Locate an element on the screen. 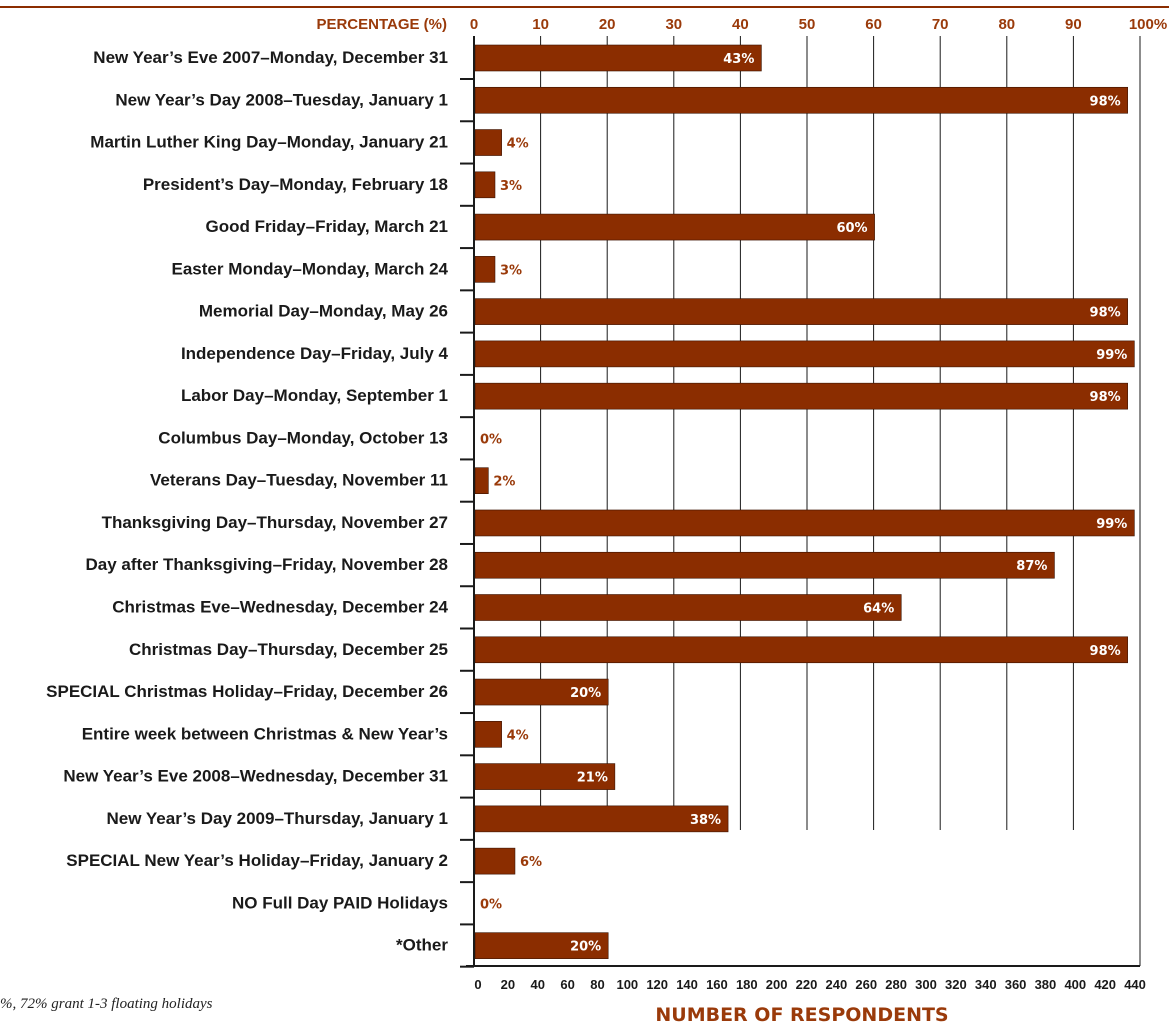 The height and width of the screenshot is (1023, 1169). category-label: Good Friday–Friday, March 21 is located at coordinates (327, 226).